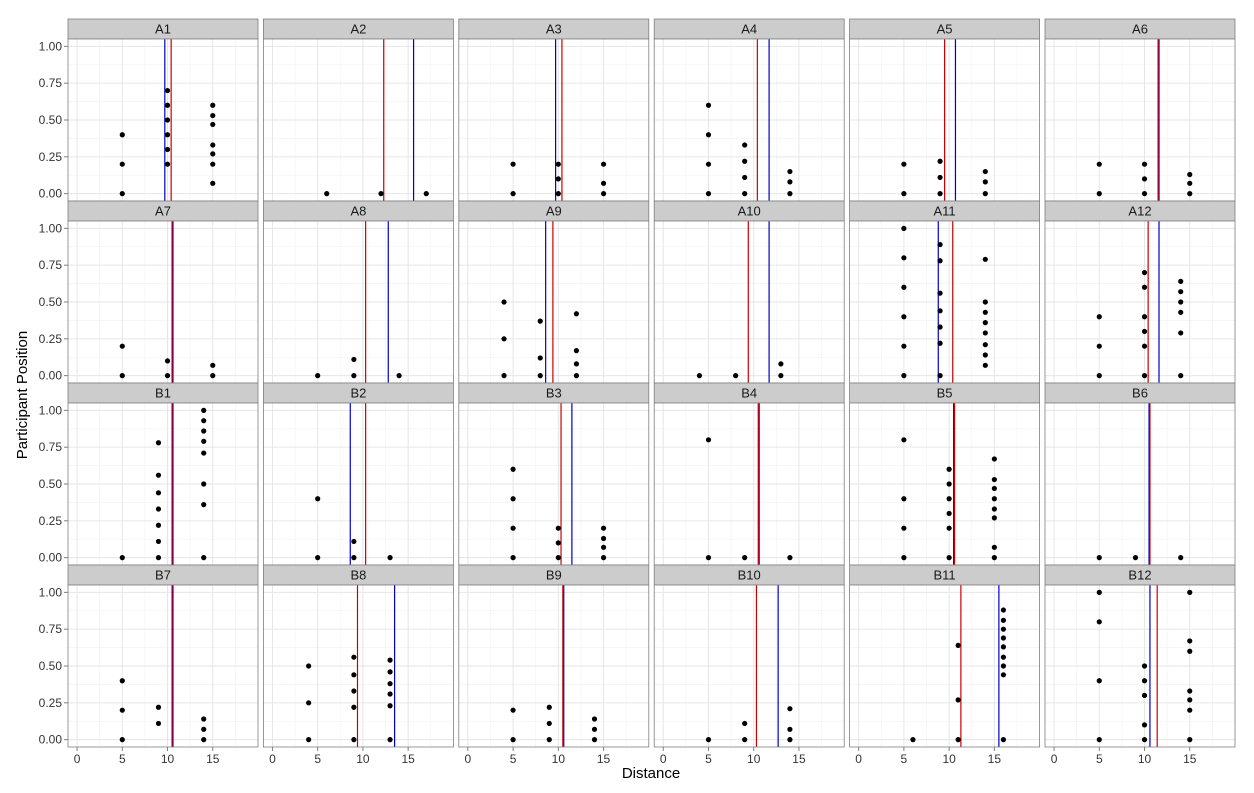  What do you see at coordinates (163, 29) in the screenshot?
I see `panel-strip-label: A1` at bounding box center [163, 29].